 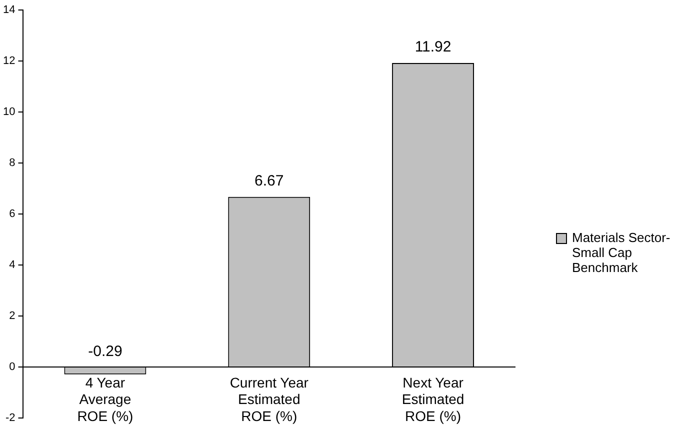 I want to click on y-tick-label: 0, so click(x=12, y=367).